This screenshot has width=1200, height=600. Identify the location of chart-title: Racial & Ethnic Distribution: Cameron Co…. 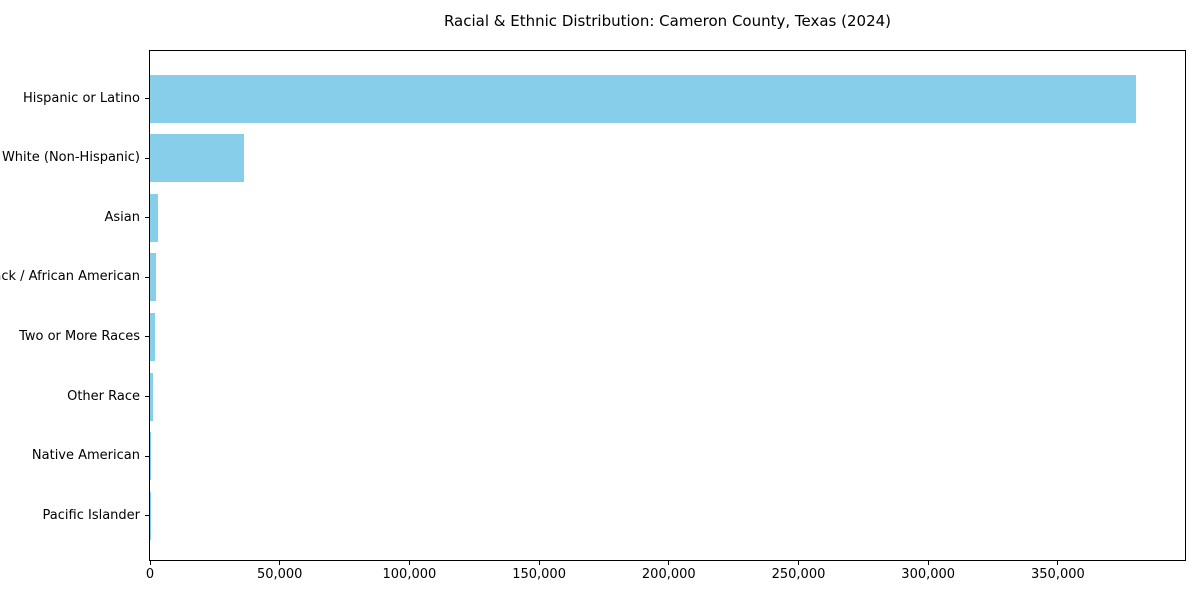
(667, 21).